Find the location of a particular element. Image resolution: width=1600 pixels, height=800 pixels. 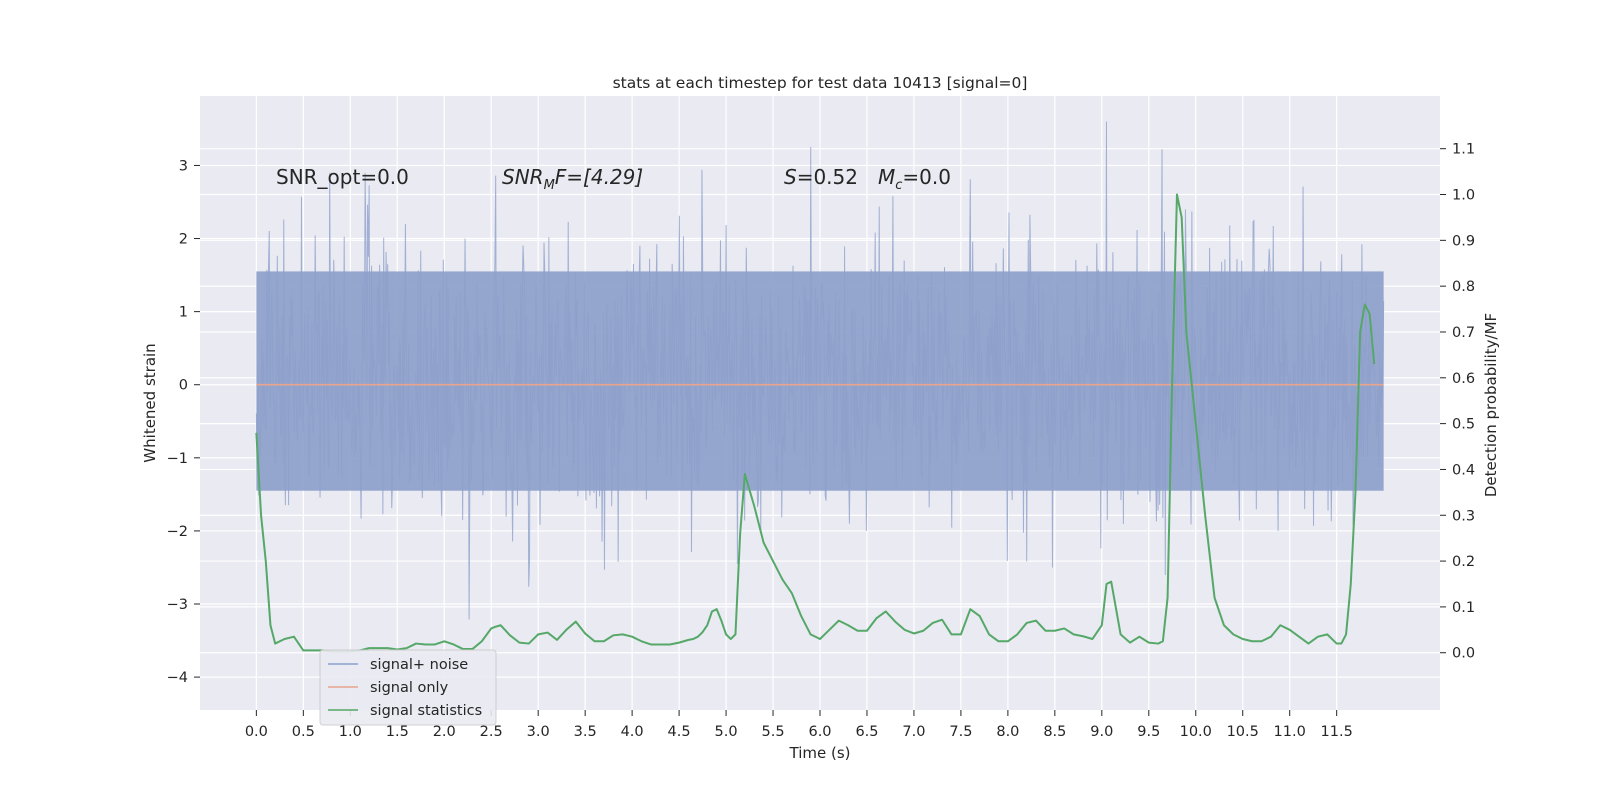

y2-tick-label-10: 1.0 is located at coordinates (1463, 196).